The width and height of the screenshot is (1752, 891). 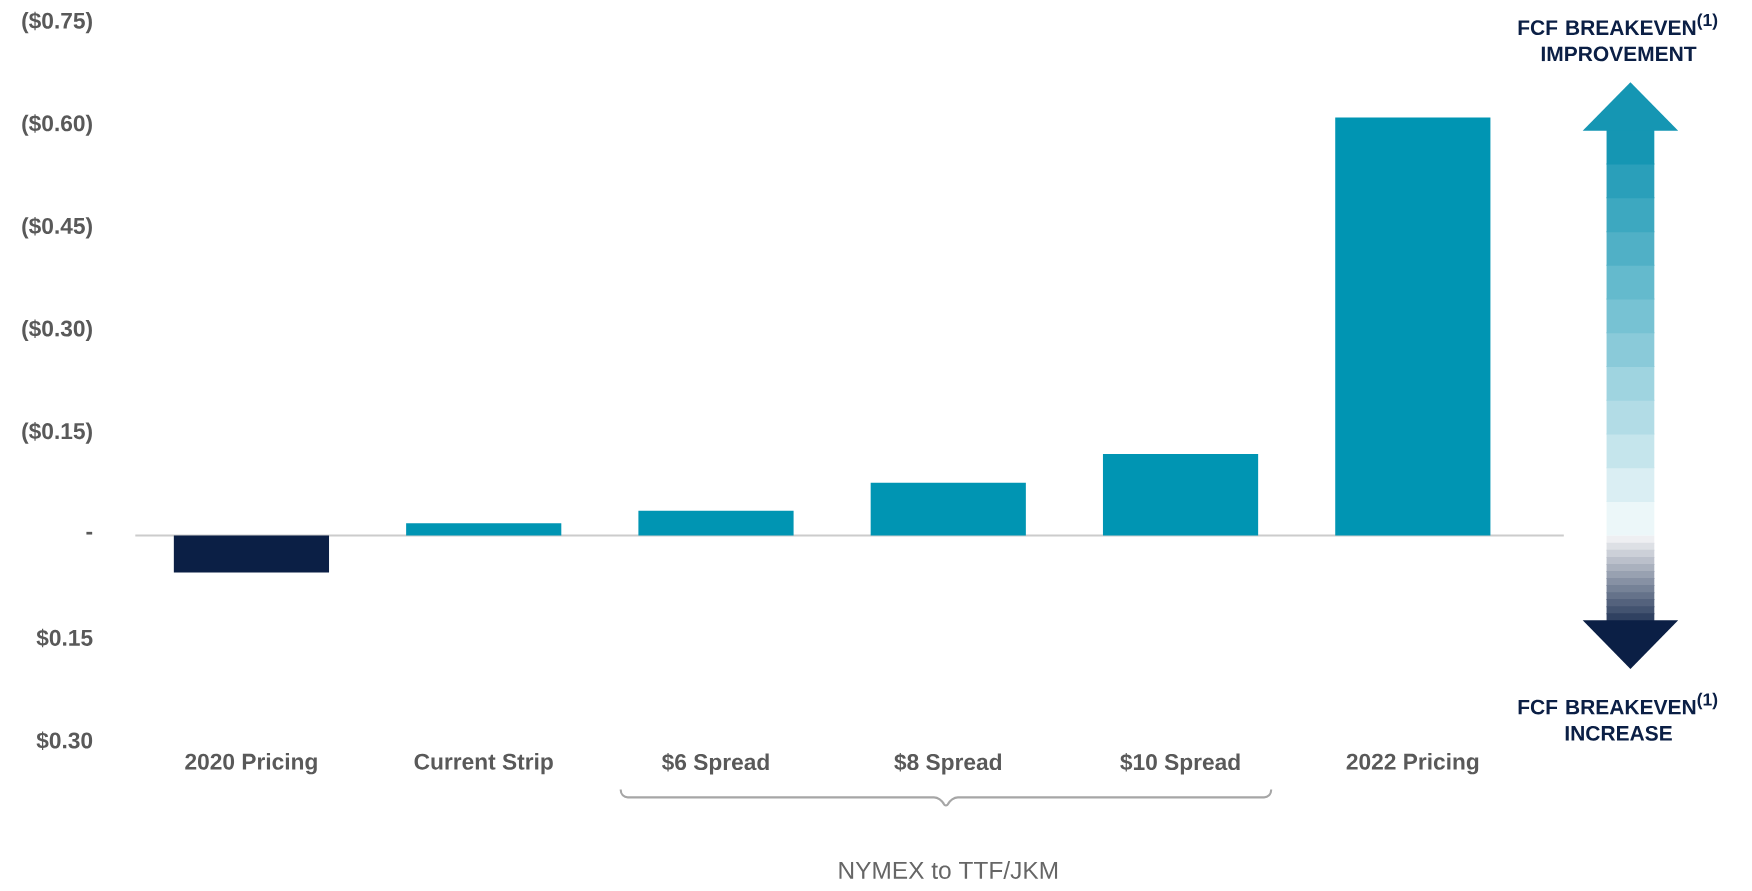 What do you see at coordinates (1618, 37) in the screenshot?
I see `annotation: FCF BREAKEVEN$^{(1)}$ IMPROVEMENT` at bounding box center [1618, 37].